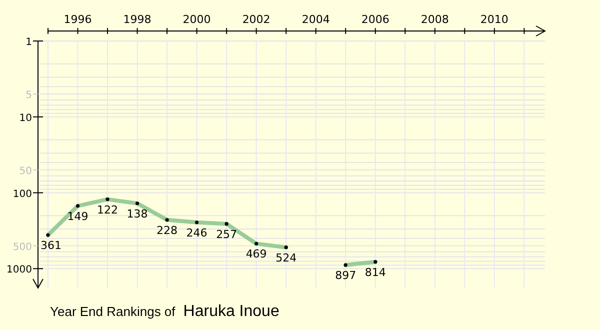 The image size is (600, 330). Describe the element at coordinates (286, 257) in the screenshot. I see `data-label: 524` at that location.